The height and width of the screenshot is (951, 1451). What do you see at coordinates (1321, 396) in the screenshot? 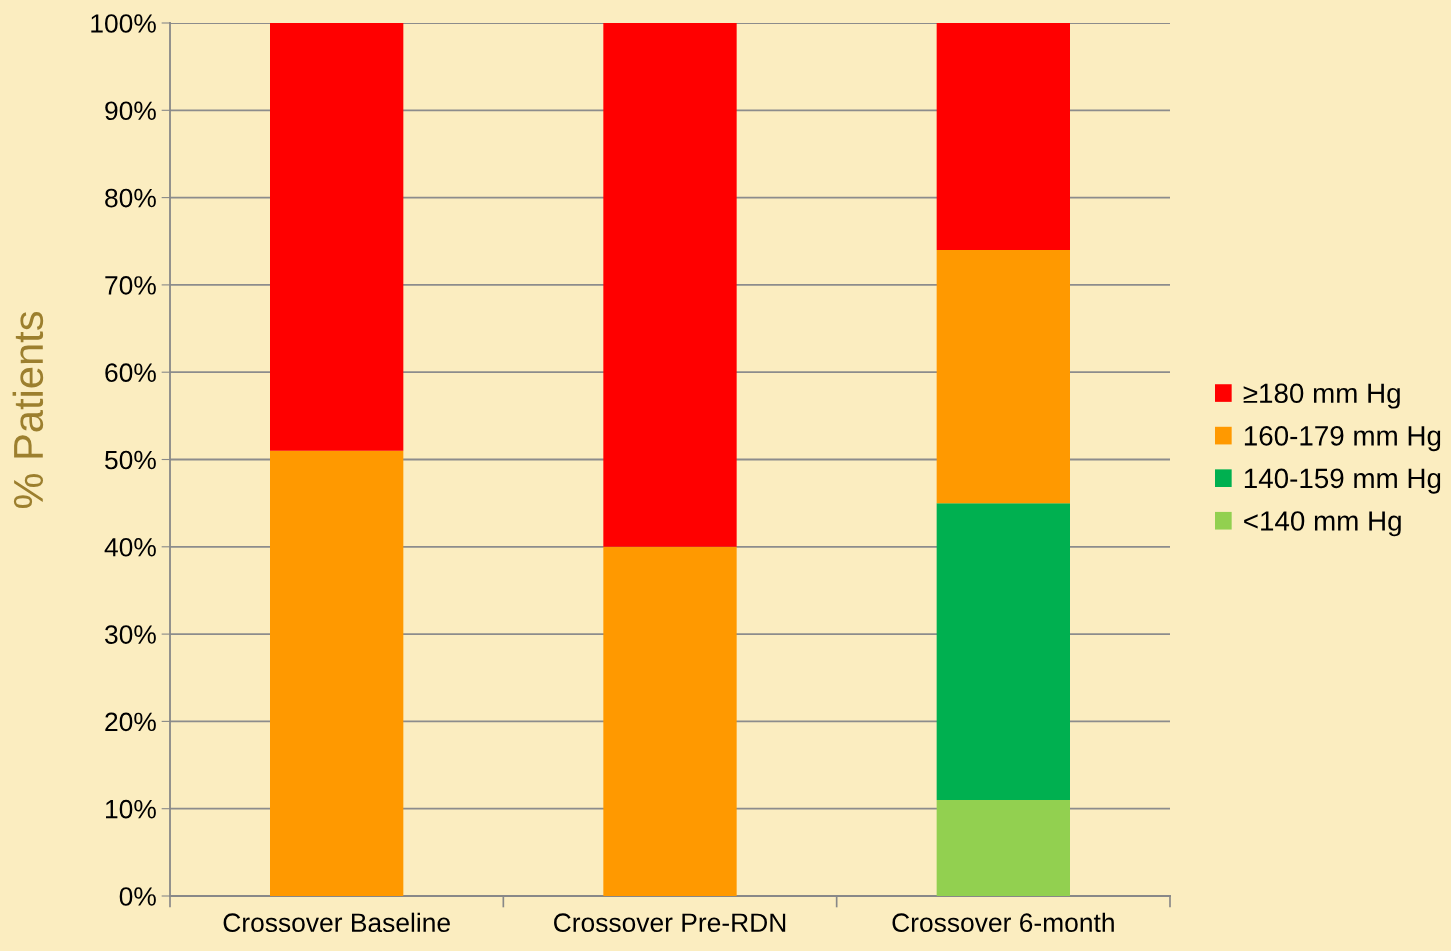
I see `legend-label: ≥180 mm Hg` at bounding box center [1321, 396].